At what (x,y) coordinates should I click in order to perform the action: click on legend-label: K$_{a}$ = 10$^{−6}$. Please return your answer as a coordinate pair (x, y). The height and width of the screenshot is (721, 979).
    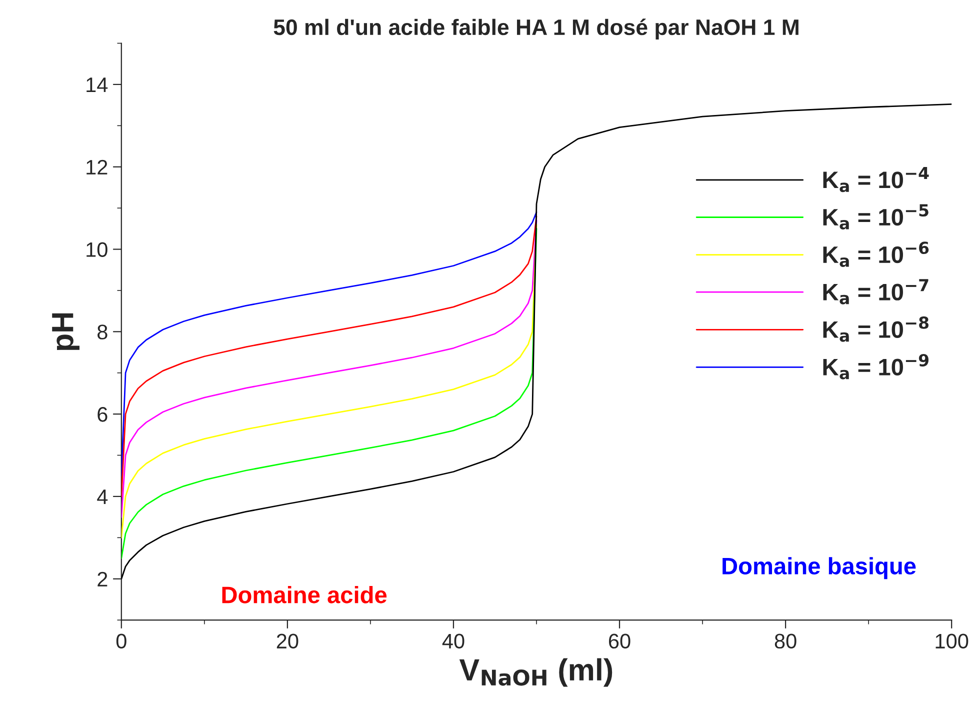
    Looking at the image, I should click on (876, 254).